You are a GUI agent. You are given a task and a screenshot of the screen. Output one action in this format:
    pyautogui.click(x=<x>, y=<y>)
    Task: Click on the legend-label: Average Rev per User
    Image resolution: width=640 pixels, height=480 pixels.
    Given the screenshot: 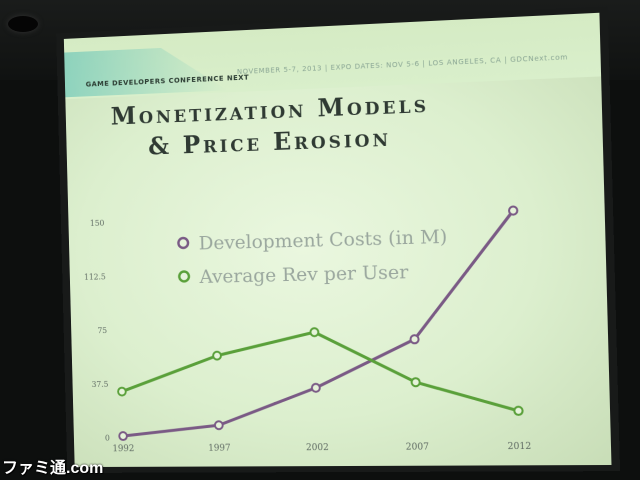 What is the action you would take?
    pyautogui.click(x=303, y=275)
    